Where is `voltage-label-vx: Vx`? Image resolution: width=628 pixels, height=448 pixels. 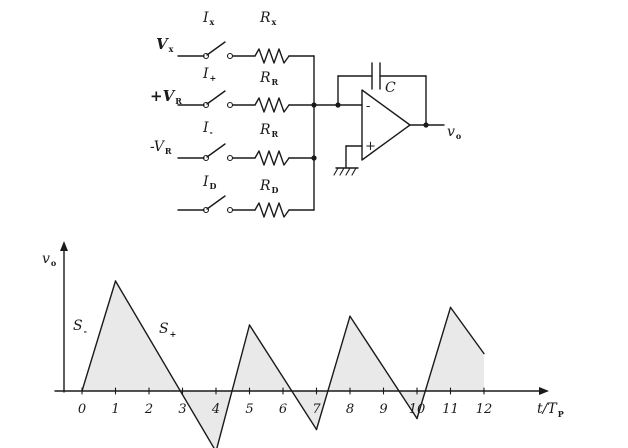 voltage-label-vx: Vx is located at coordinates (165, 44).